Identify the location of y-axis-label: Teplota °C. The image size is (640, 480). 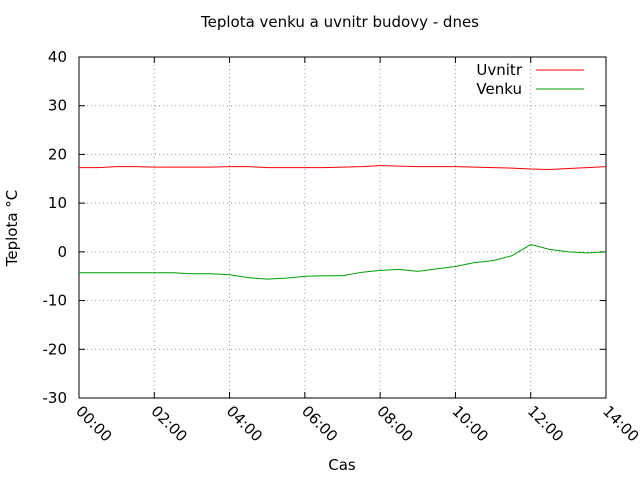
(12, 229).